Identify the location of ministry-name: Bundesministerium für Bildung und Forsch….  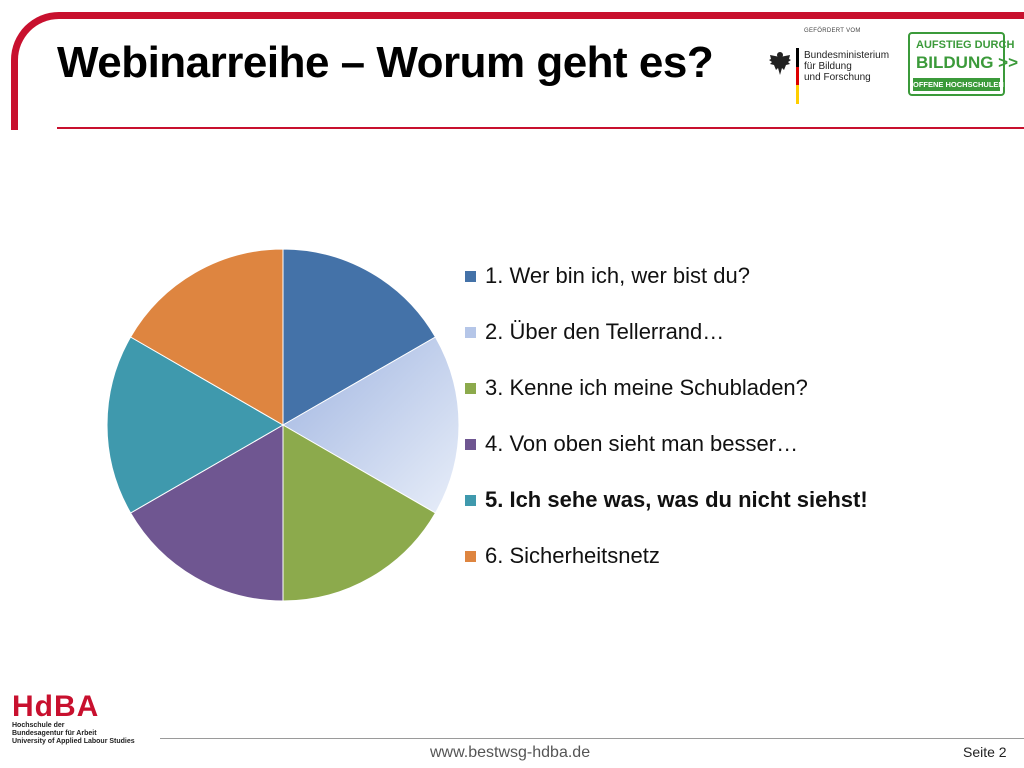
(846, 66).